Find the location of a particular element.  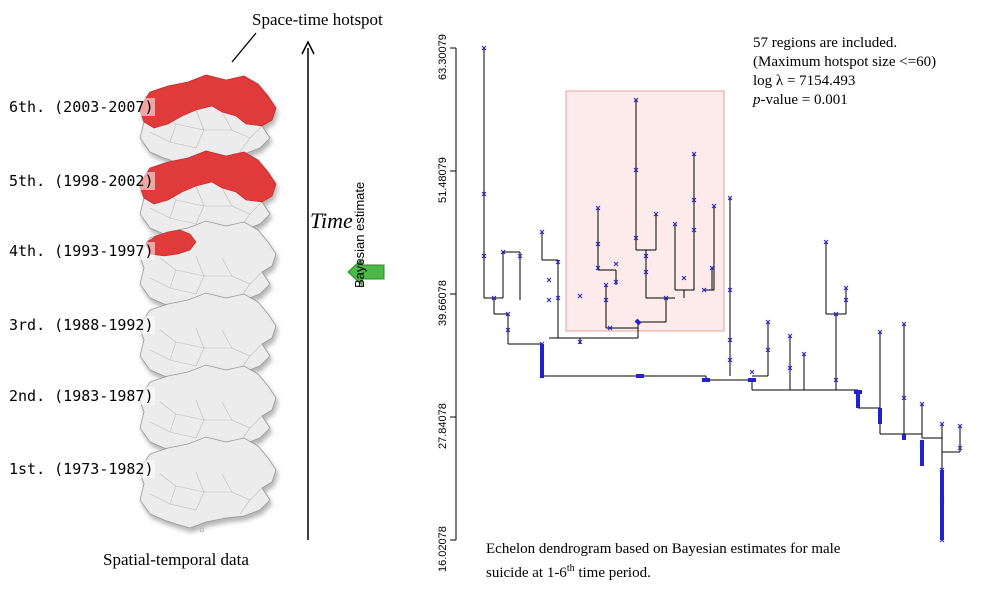

period-label-5th: 5th. (1998-2002) is located at coordinates (81, 181).